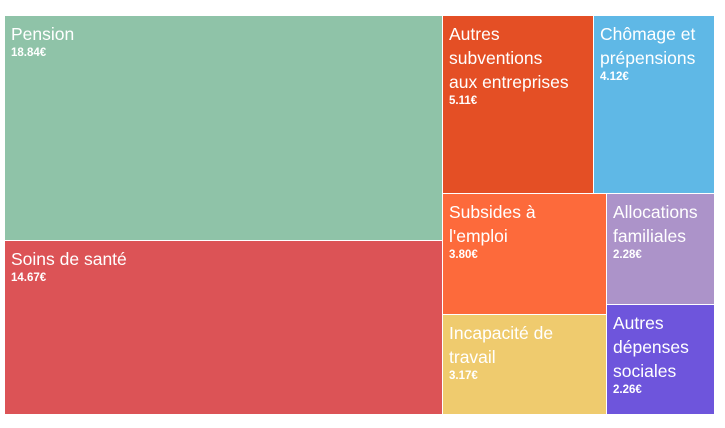 The width and height of the screenshot is (725, 428). Describe the element at coordinates (463, 376) in the screenshot. I see `tile-value: 3.17€` at that location.